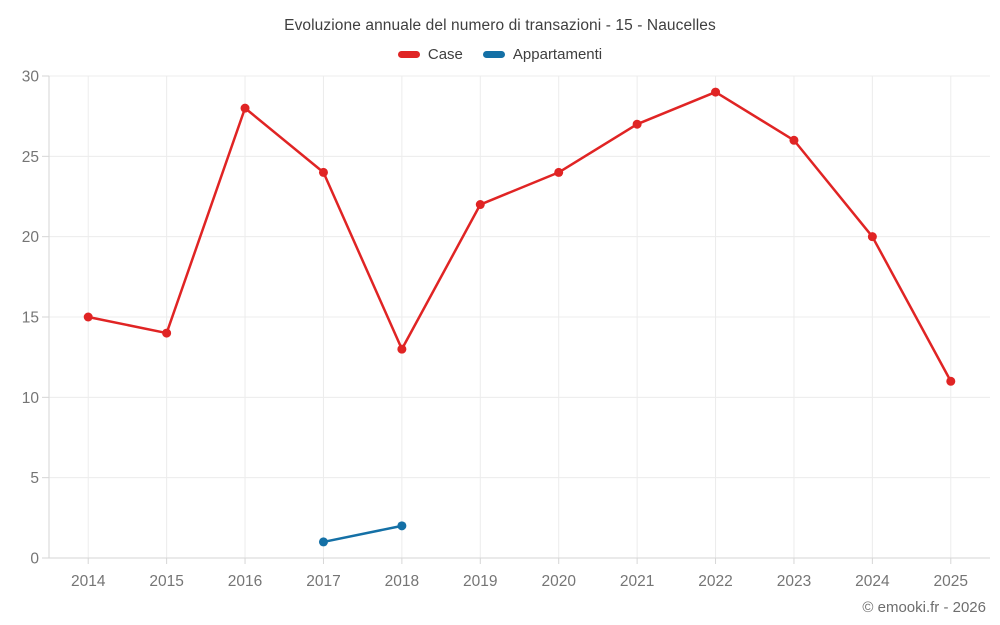 The width and height of the screenshot is (1000, 625). What do you see at coordinates (166, 581) in the screenshot?
I see `x-tick-label: 2015` at bounding box center [166, 581].